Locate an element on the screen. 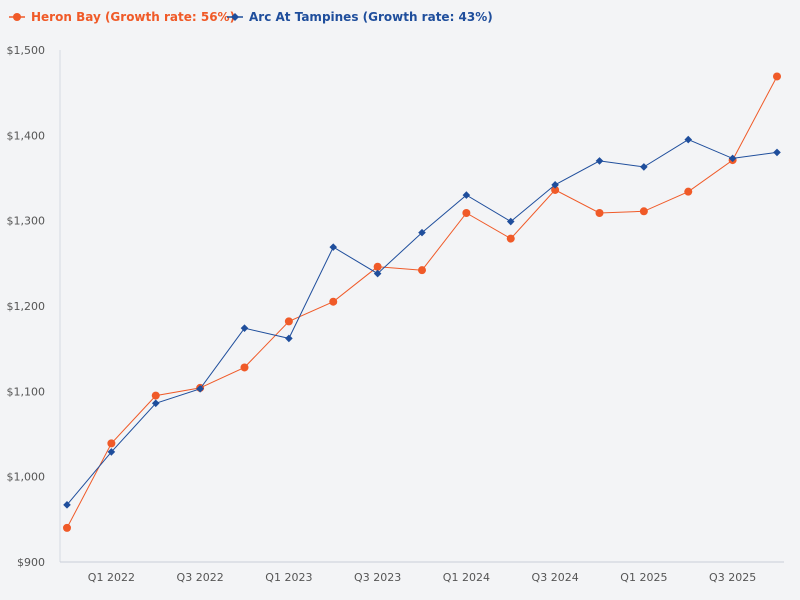  y-tick-label: $1,500 is located at coordinates (26, 50).